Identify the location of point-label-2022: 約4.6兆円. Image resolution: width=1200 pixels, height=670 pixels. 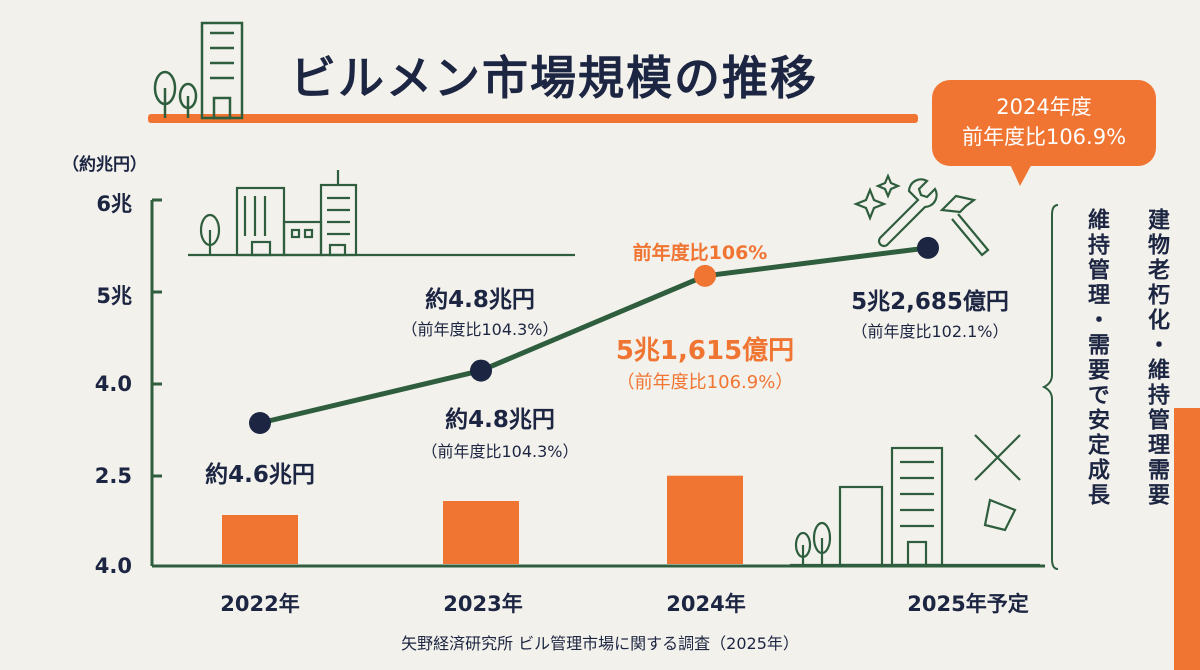
(260, 475).